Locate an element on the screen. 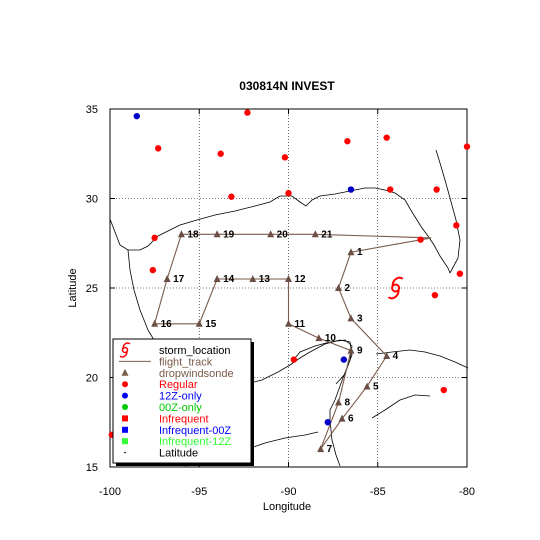  legend-entry-label: flight_track is located at coordinates (186, 362).